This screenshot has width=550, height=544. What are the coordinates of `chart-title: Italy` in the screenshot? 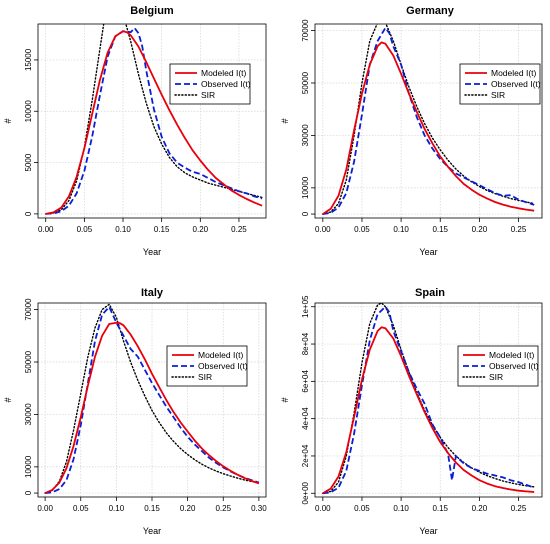 It's located at (152, 293).